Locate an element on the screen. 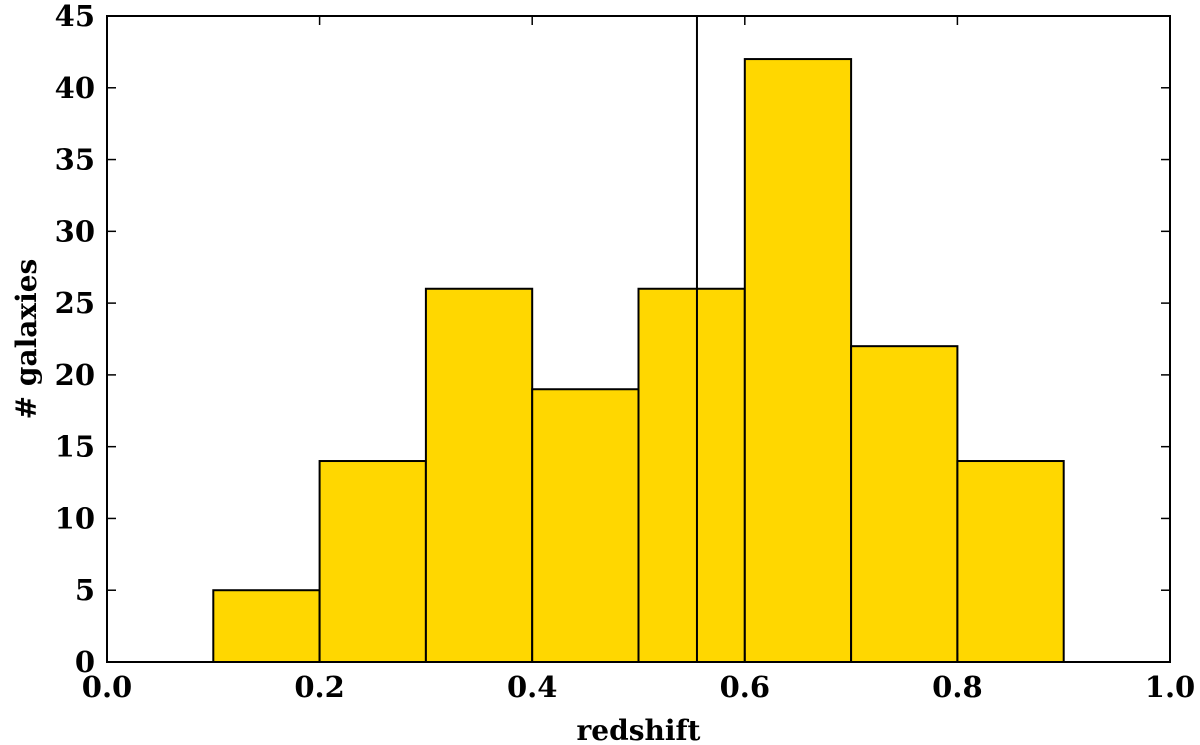 This screenshot has height=745, width=1200. y-tick-label: 20 is located at coordinates (75, 375).